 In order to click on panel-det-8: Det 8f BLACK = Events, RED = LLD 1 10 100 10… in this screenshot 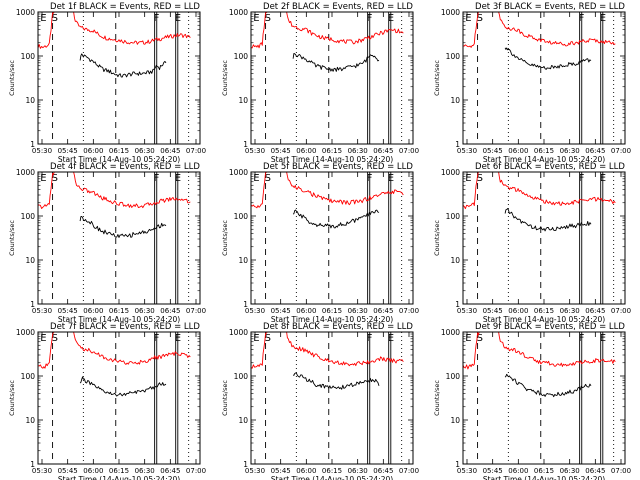, I will do `click(320, 401)`.